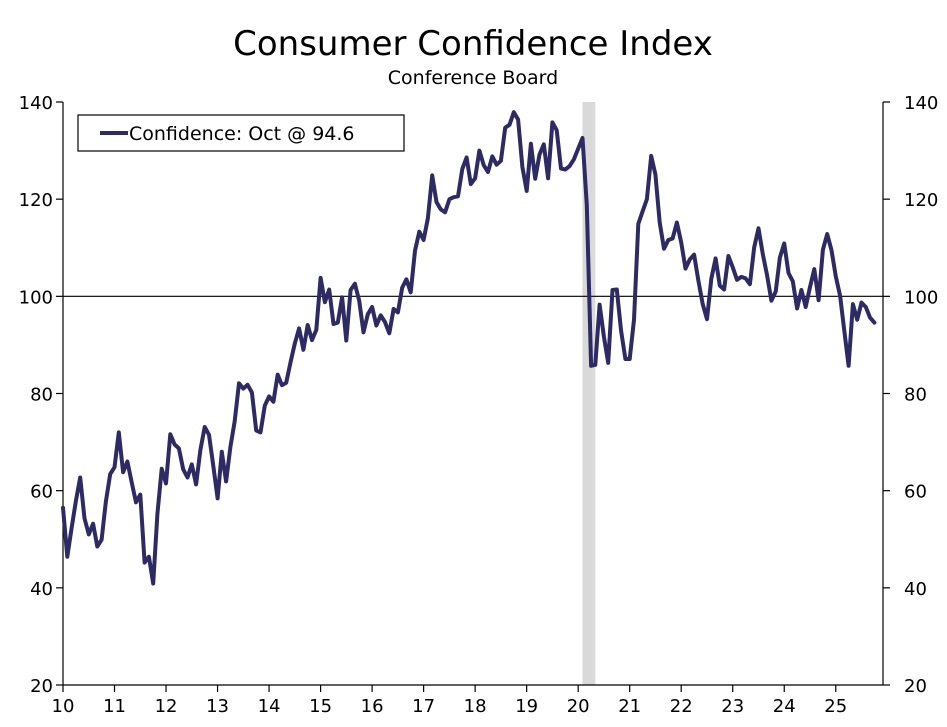 The width and height of the screenshot is (947, 727). What do you see at coordinates (166, 706) in the screenshot?
I see `x-tick-label: 12` at bounding box center [166, 706].